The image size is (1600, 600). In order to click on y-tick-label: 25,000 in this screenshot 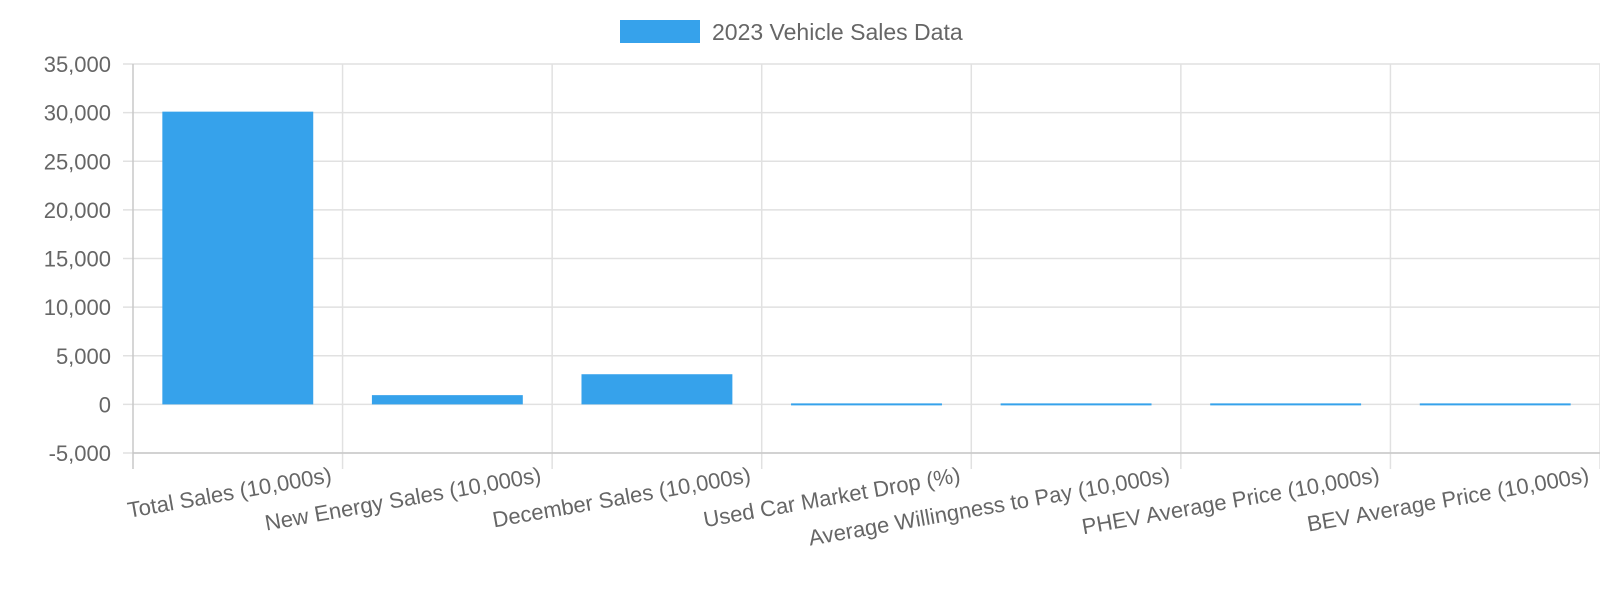, I will do `click(77, 161)`.